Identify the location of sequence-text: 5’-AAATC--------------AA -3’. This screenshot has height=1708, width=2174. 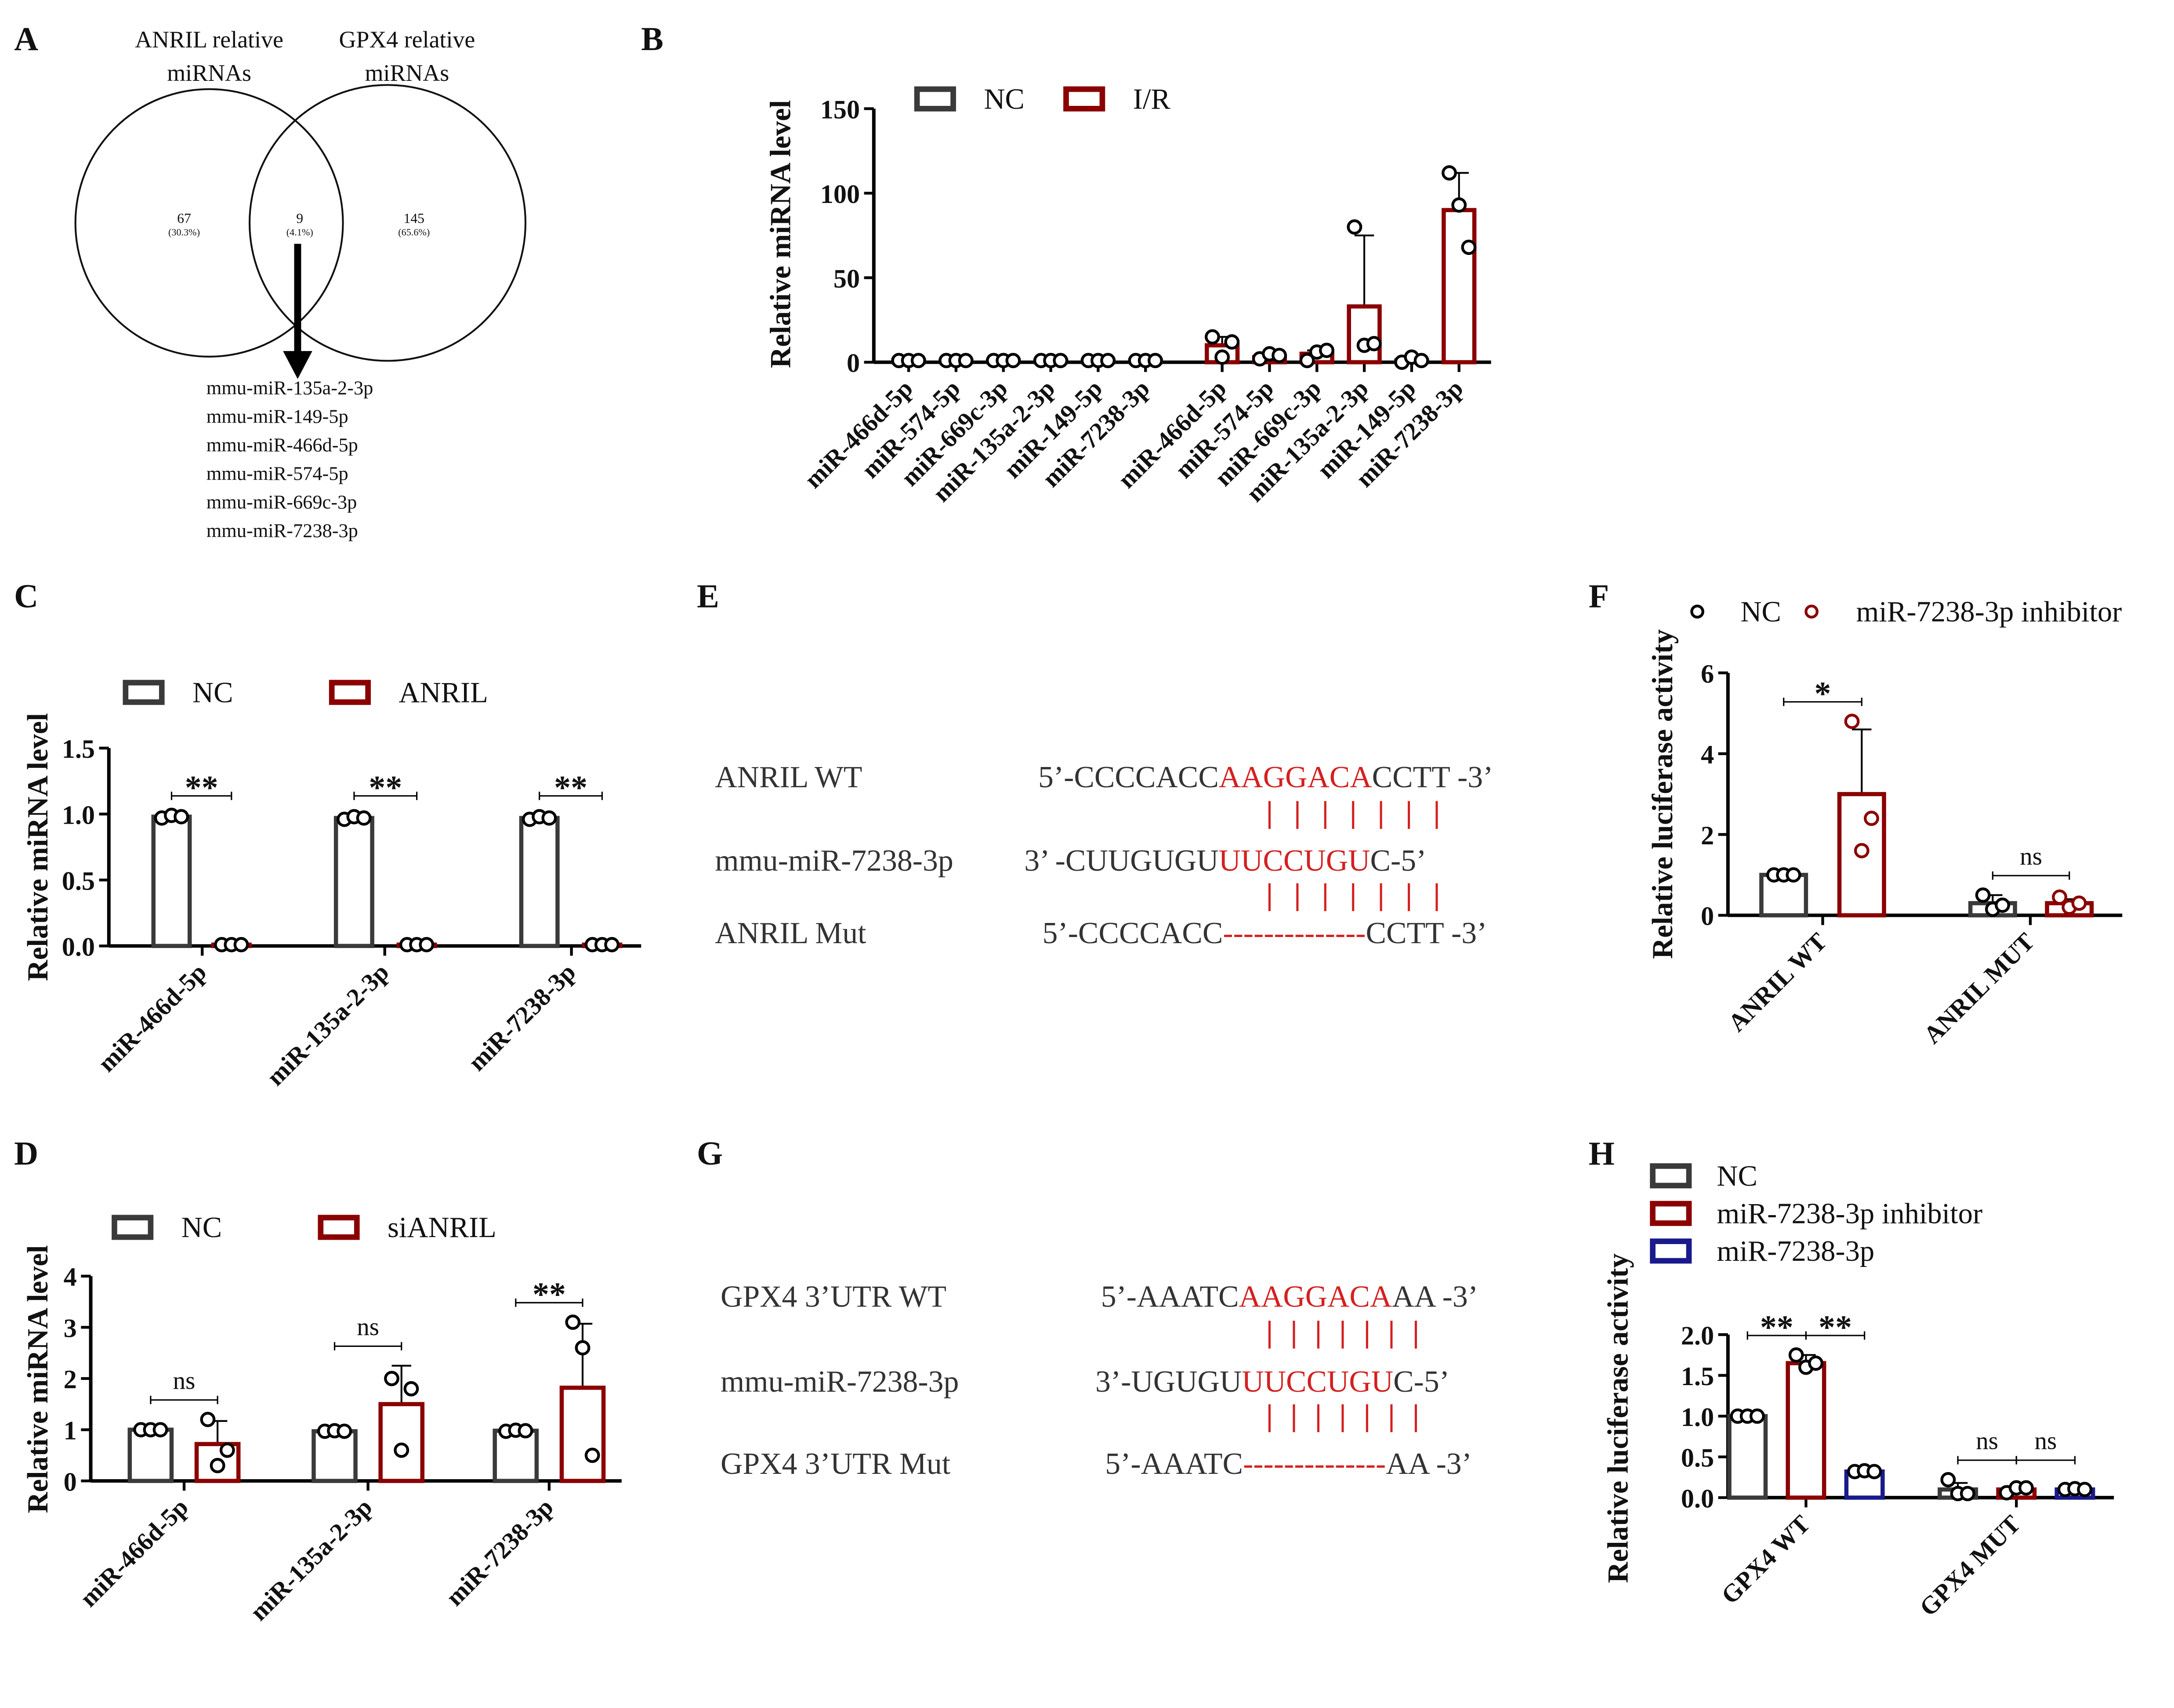
(1288, 1464).